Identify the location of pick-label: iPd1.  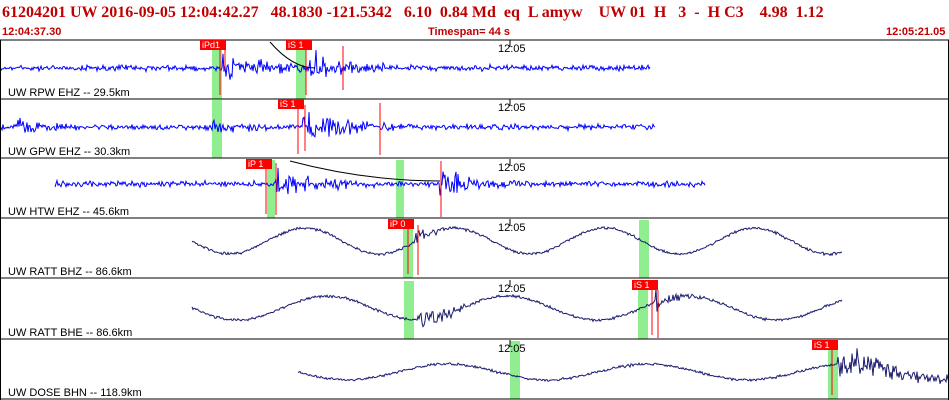
(211, 45).